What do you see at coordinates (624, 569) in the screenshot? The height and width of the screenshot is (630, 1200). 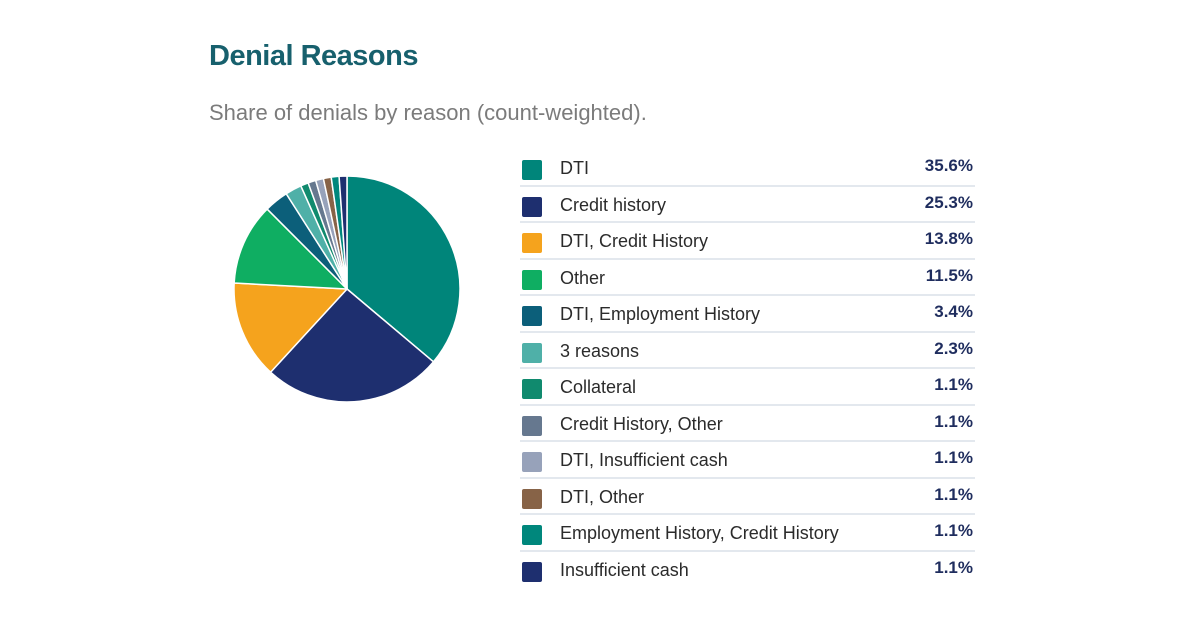 I see `legend-label: Insufficient cash` at bounding box center [624, 569].